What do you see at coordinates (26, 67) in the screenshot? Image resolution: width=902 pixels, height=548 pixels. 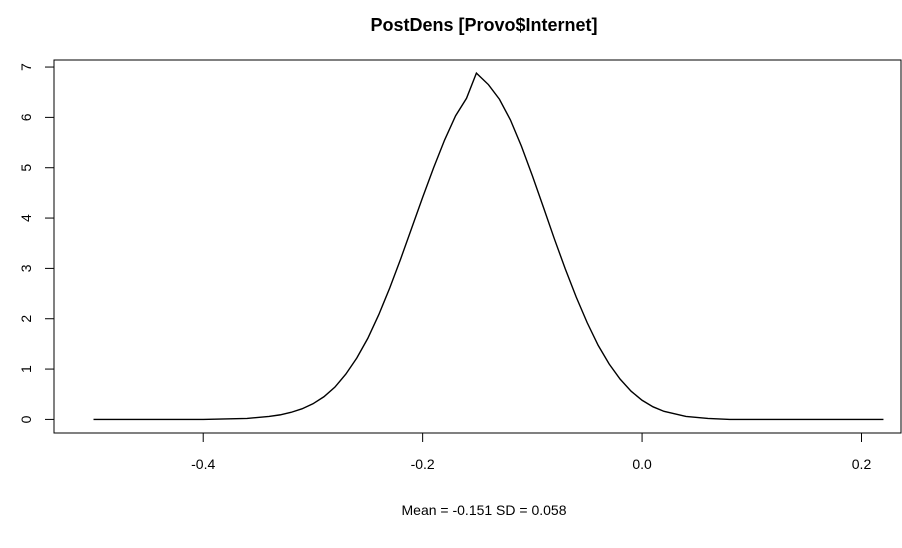 I see `y-tick-label: 7` at bounding box center [26, 67].